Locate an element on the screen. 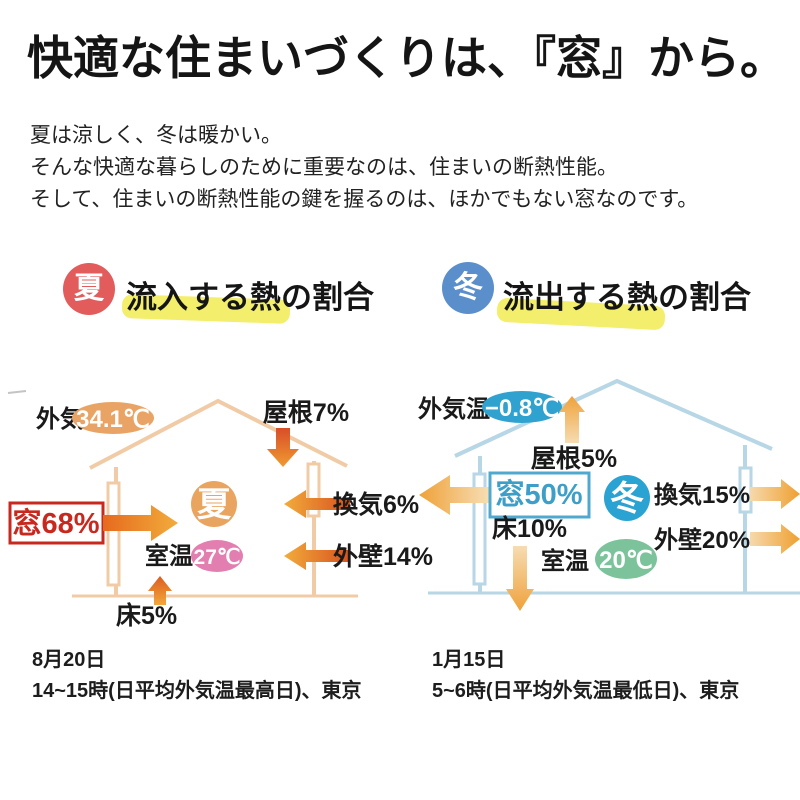  winter-caption-detail: 5~6時(日平均外気温最低日)、東京 is located at coordinates (586, 691).